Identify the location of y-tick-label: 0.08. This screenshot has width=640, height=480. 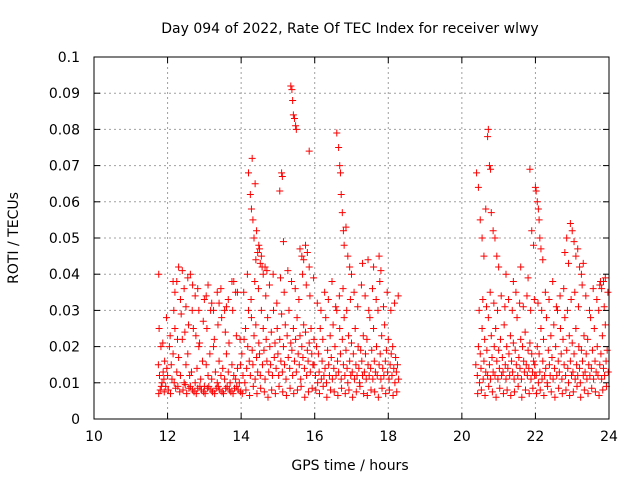
(64, 130).